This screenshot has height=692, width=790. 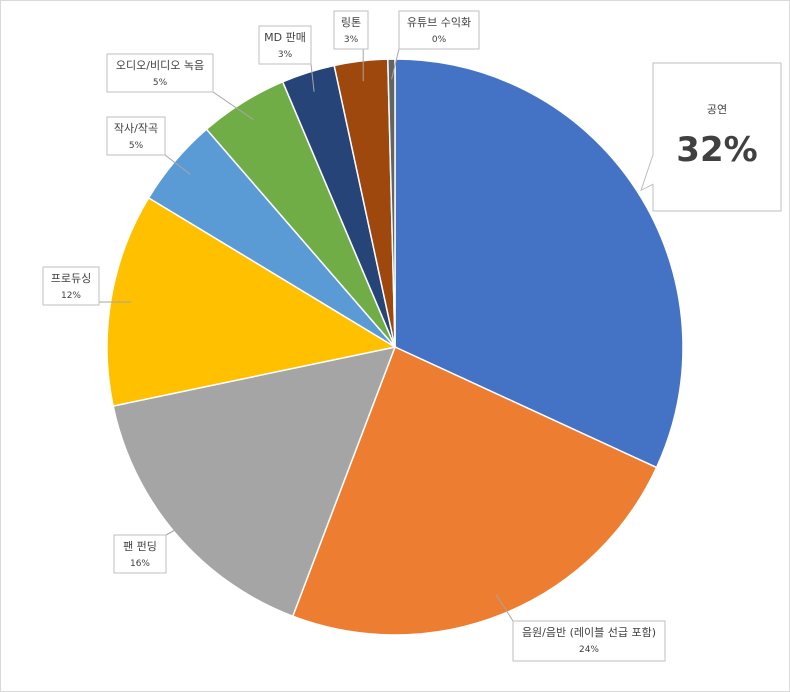 I want to click on data-label-value: 12%, so click(x=71, y=296).